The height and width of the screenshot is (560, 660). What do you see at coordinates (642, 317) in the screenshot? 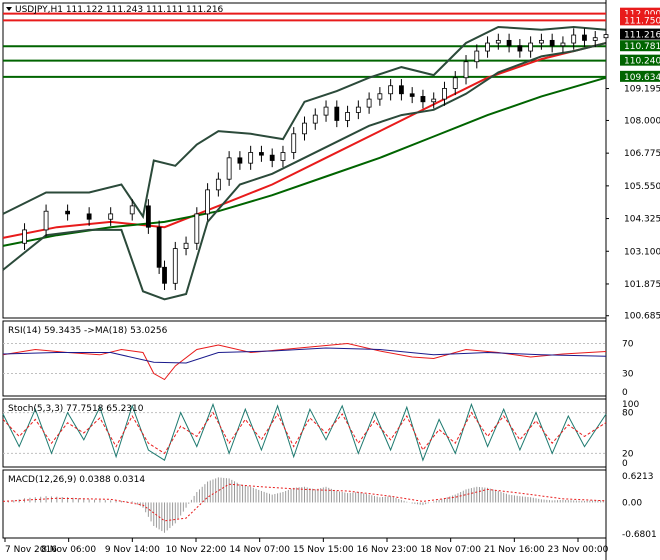
I see `price-tick-label: 100.685` at bounding box center [642, 317].